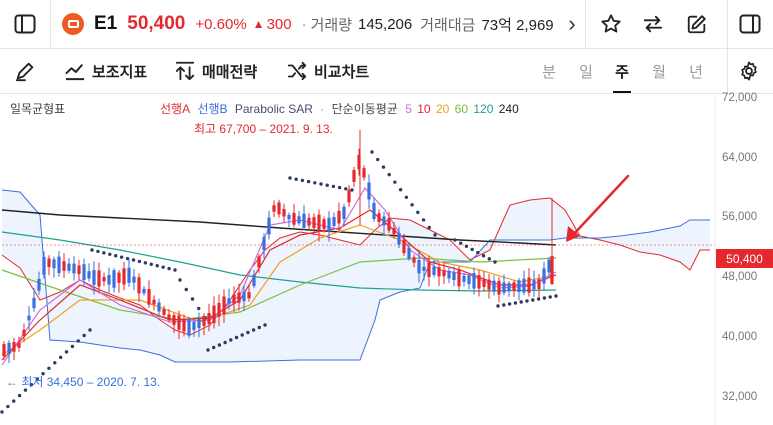  I want to click on right-panel-toggle-button, so click(750, 24).